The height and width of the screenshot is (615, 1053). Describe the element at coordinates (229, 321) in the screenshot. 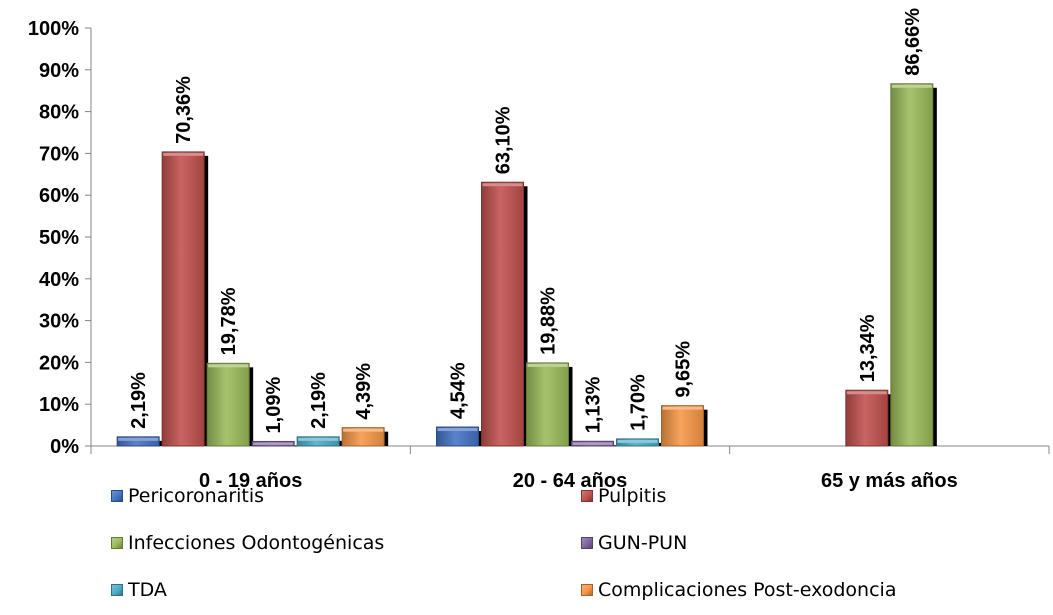

I see `data-label: 19,78%` at that location.